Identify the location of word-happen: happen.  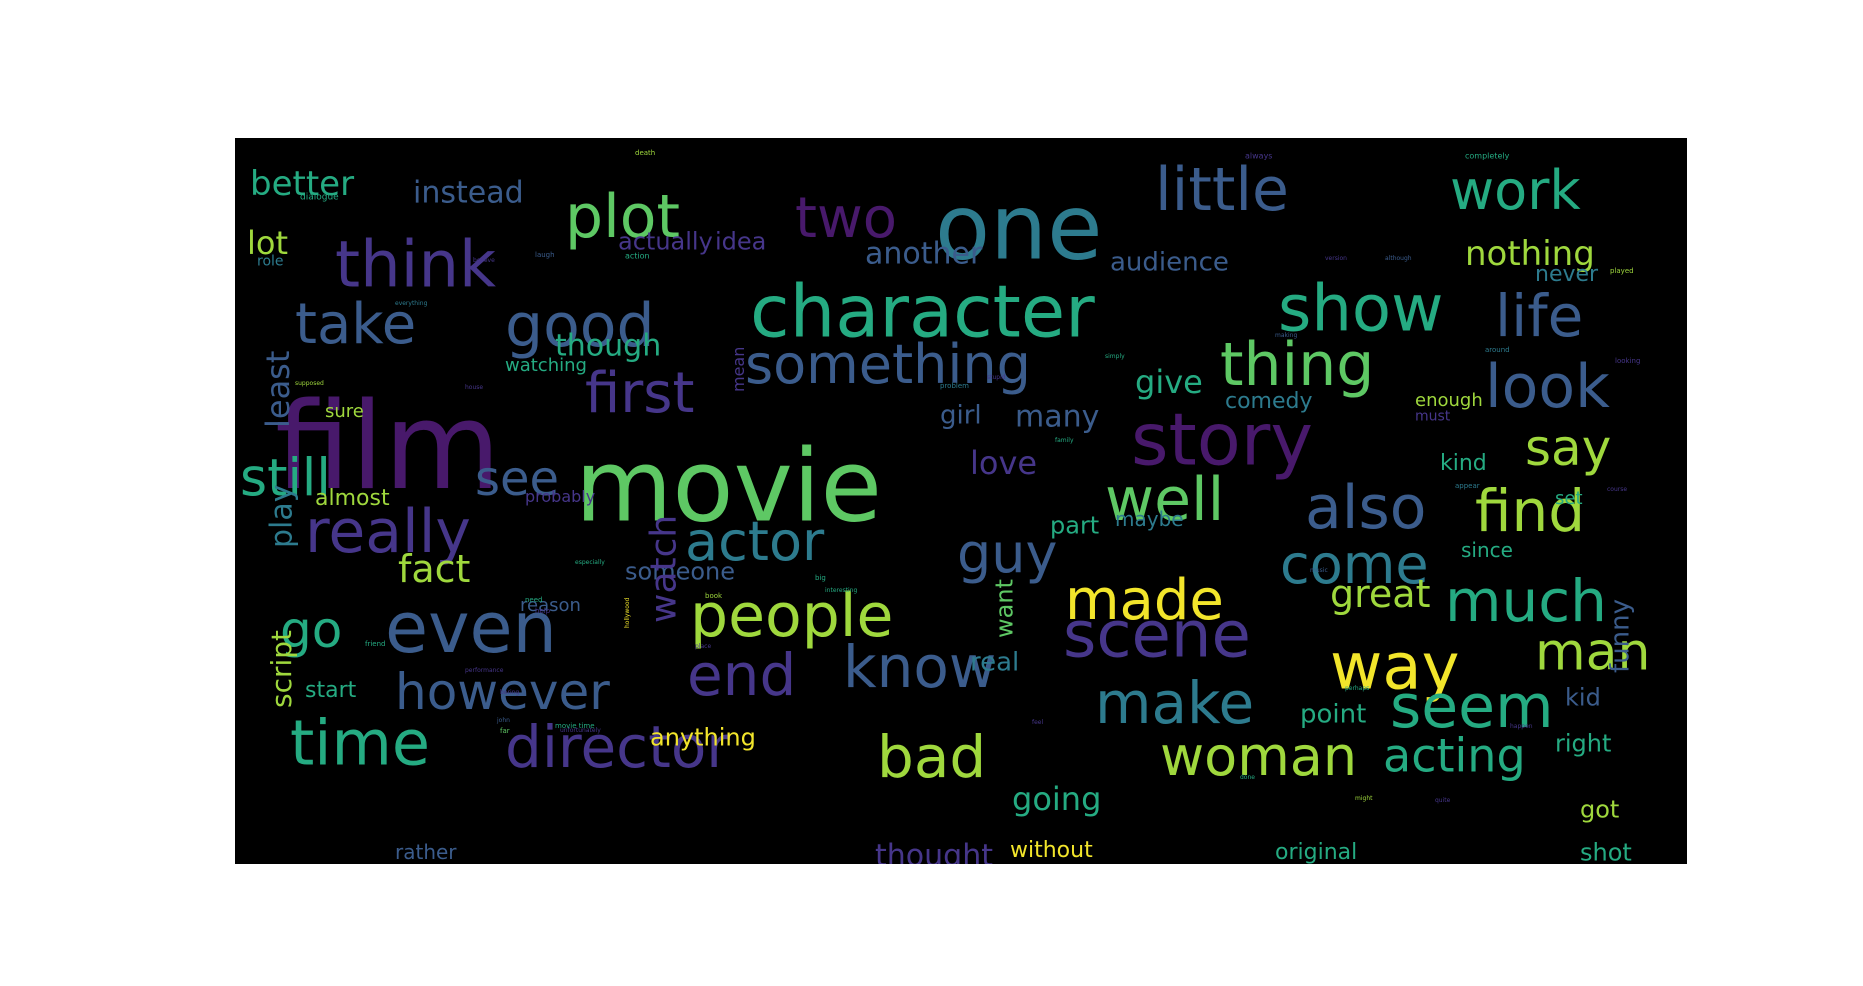
(1521, 726).